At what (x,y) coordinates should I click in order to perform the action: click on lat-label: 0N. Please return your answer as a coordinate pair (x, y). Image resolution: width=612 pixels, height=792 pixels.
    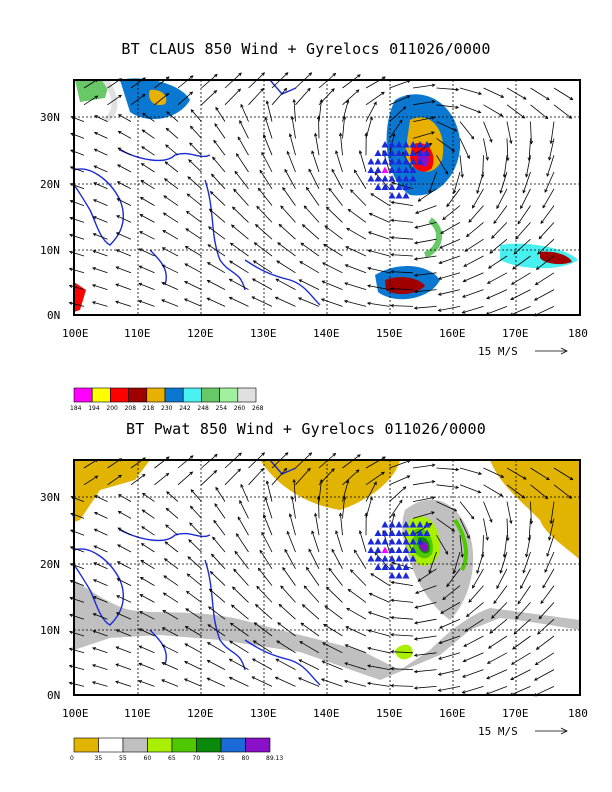
    Looking at the image, I should click on (53, 315).